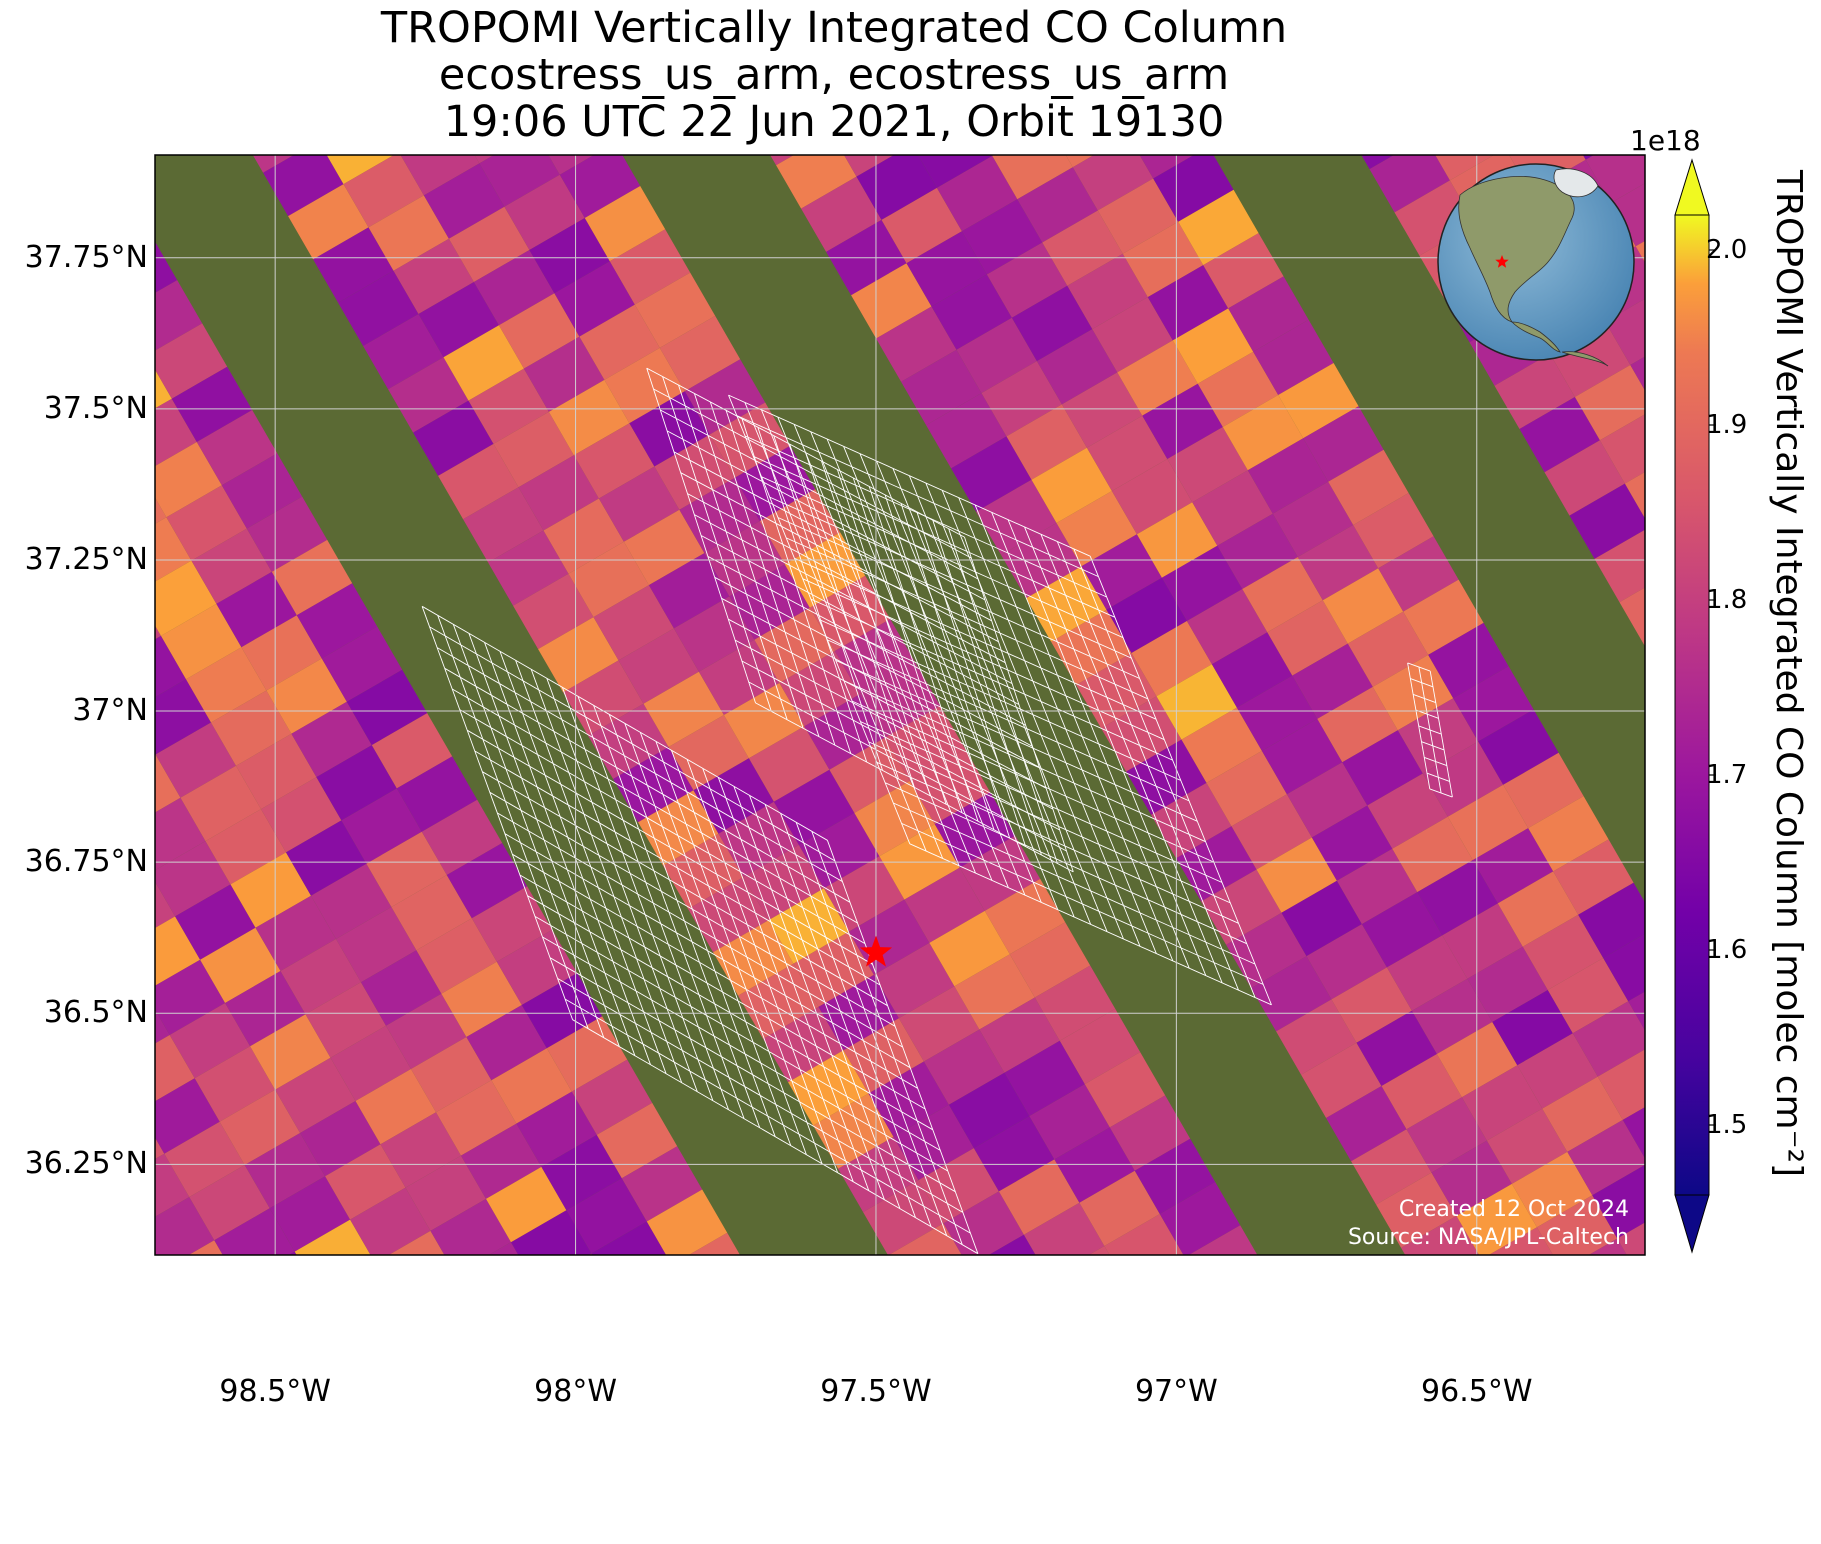 This screenshot has height=1544, width=1821. Describe the element at coordinates (1727, 250) in the screenshot. I see `colorbar-tick-label: 2.0` at that location.